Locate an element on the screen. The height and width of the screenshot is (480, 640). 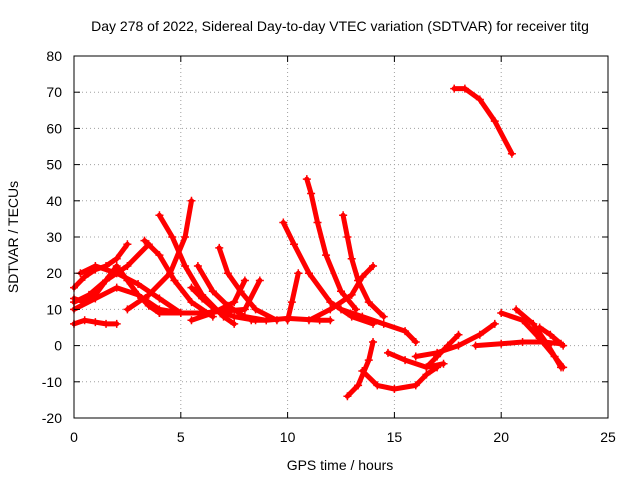
y-tick-label: -10 is located at coordinates (52, 382).